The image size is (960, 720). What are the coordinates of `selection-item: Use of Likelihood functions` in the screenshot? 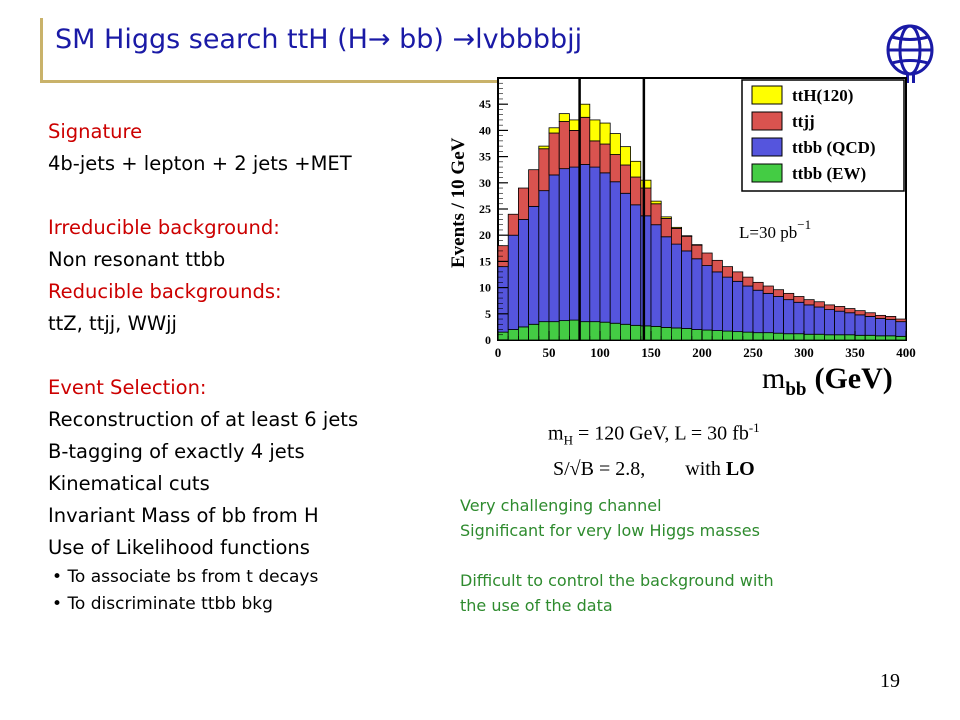 It's located at (179, 547).